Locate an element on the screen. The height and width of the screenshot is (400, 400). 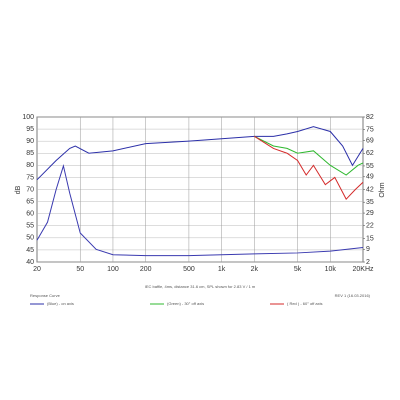
y-tick-label: 50 is located at coordinates (30, 238).